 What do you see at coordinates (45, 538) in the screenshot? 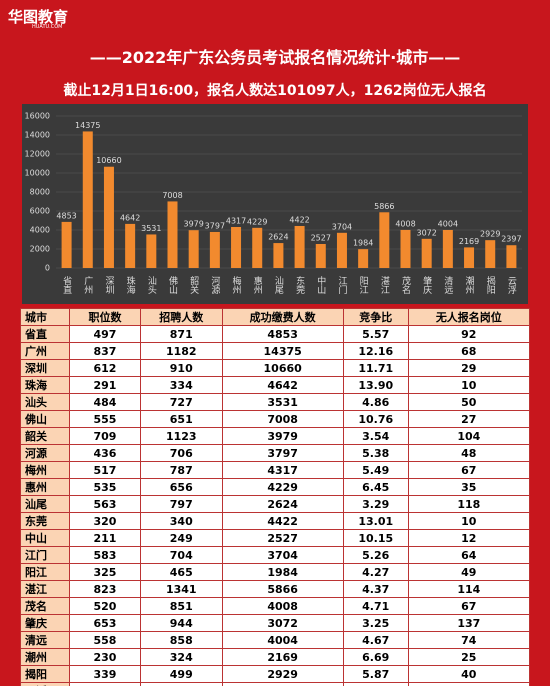
I see `cell: 中山` at bounding box center [45, 538].